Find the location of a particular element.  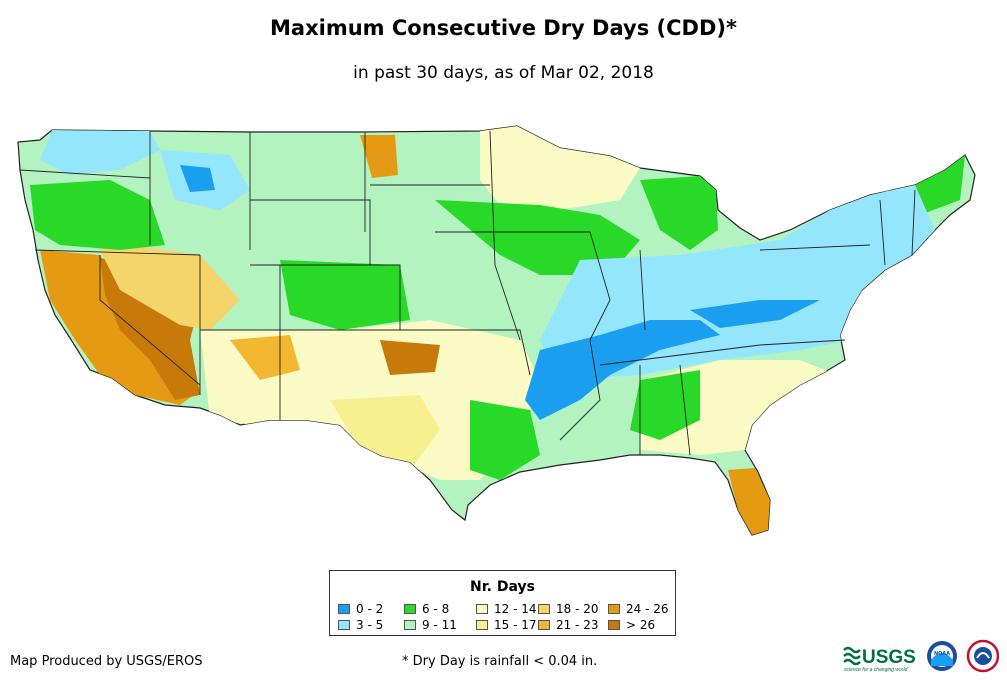

noaa-logo: NOAA is located at coordinates (942, 656).